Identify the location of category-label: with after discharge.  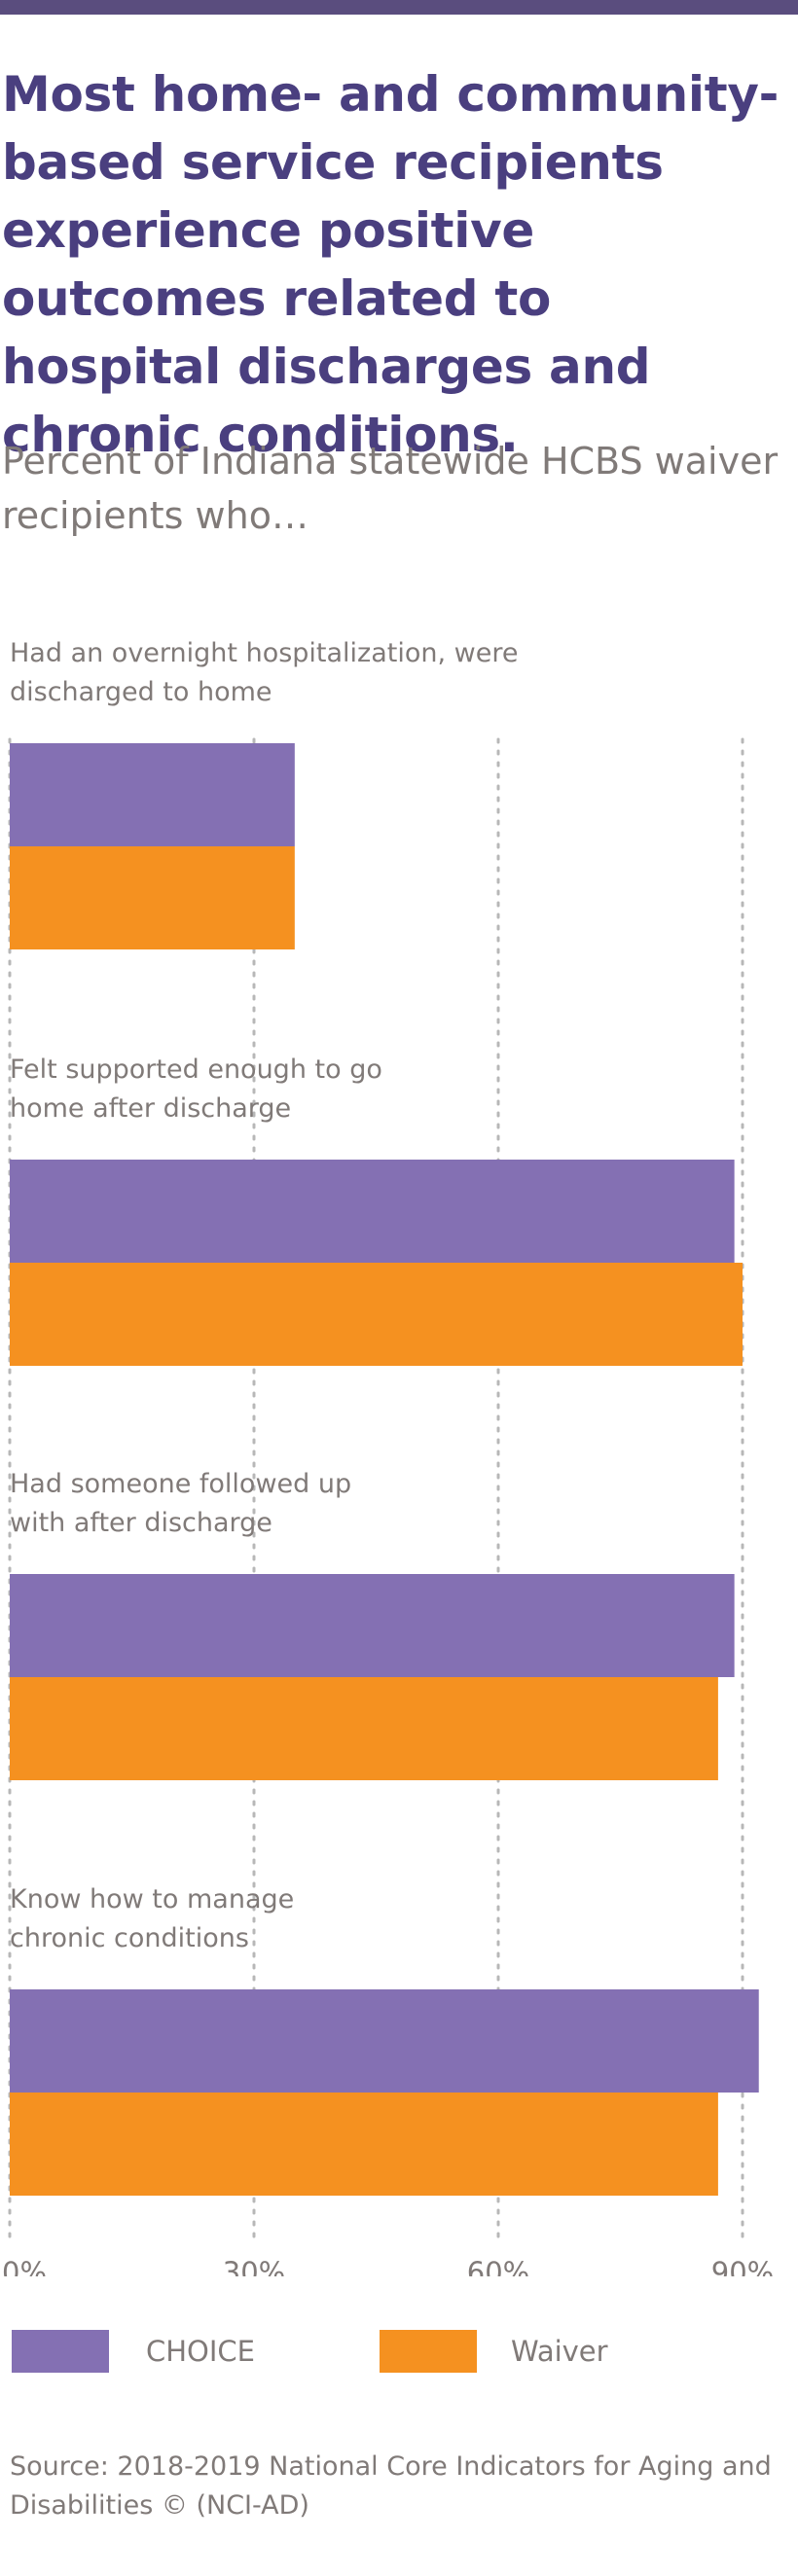
(141, 1523).